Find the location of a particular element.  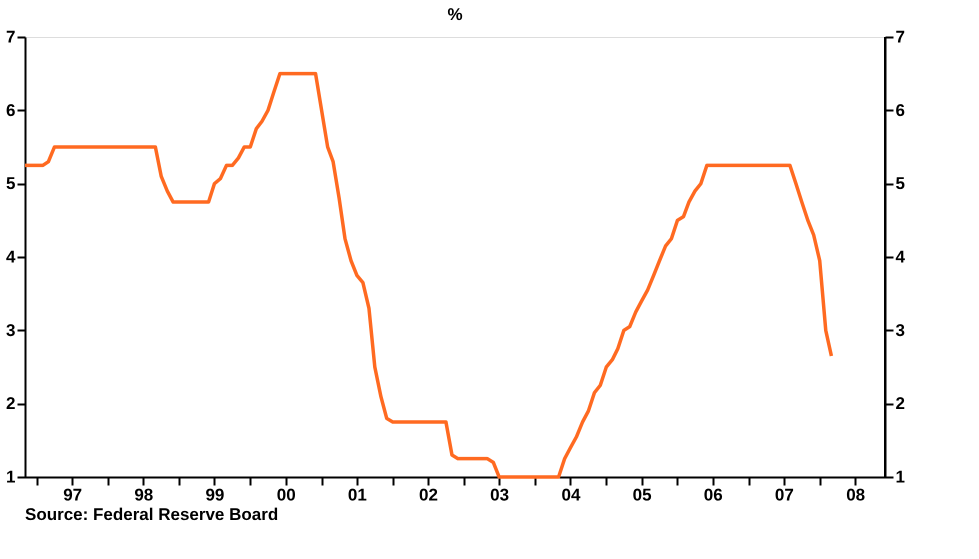

x-tick-label: 08 is located at coordinates (856, 495).